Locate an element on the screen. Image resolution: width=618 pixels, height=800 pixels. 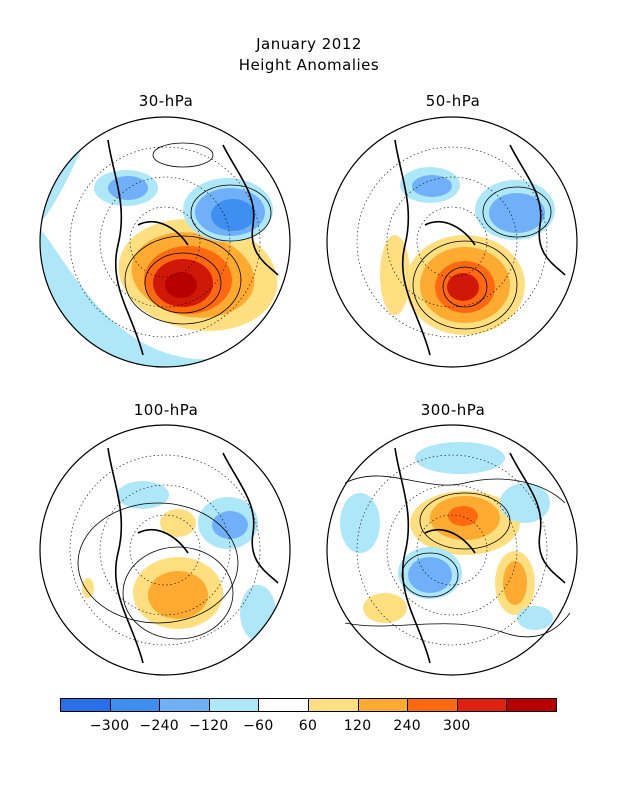
legend-tick-label: 60 is located at coordinates (308, 726).